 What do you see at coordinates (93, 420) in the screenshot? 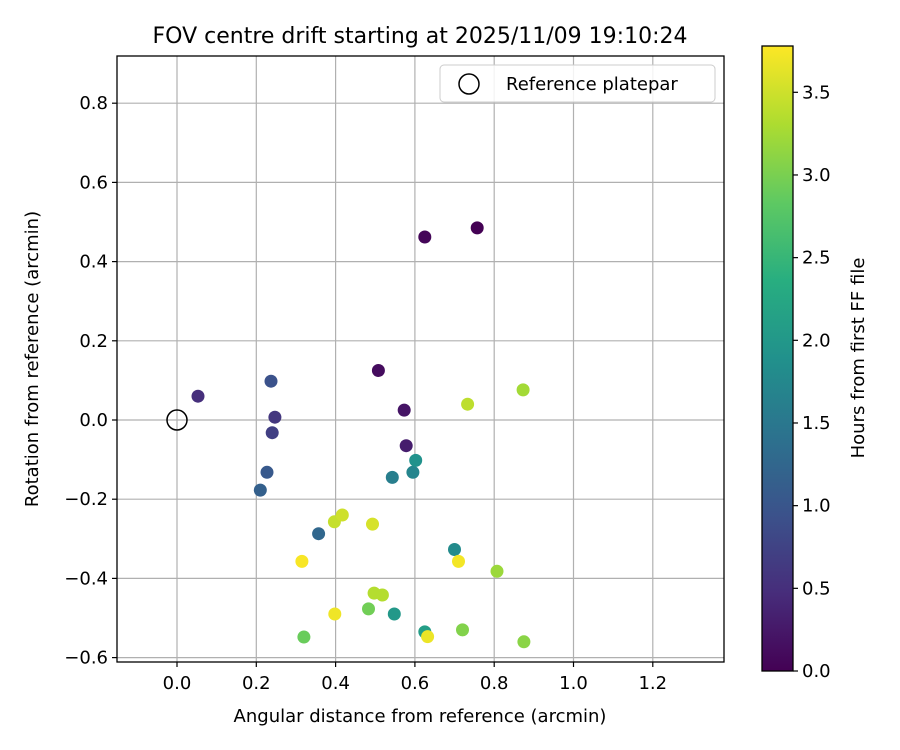
I see `y-tick-label: 0.0` at bounding box center [93, 420].